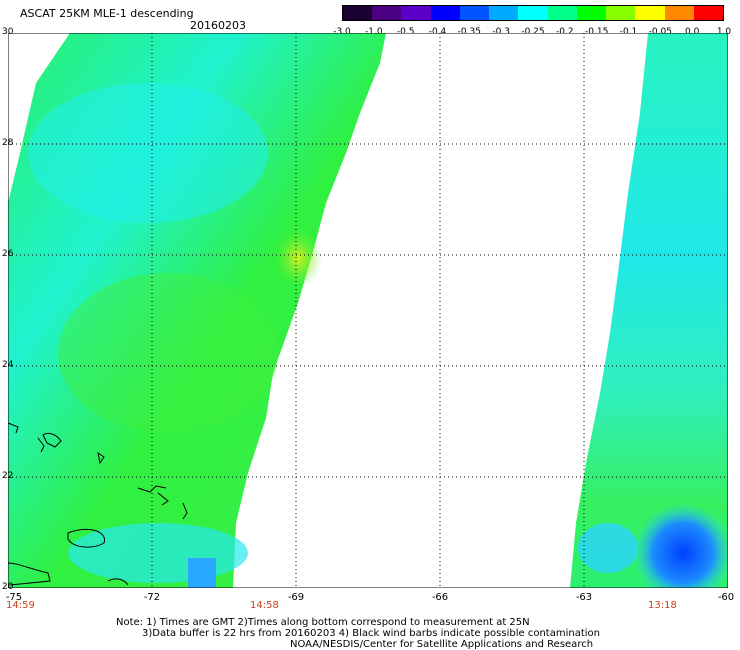 The image size is (740, 650). I want to click on map-title: ASCAT 25KM MLE-1 descending, so click(107, 13).